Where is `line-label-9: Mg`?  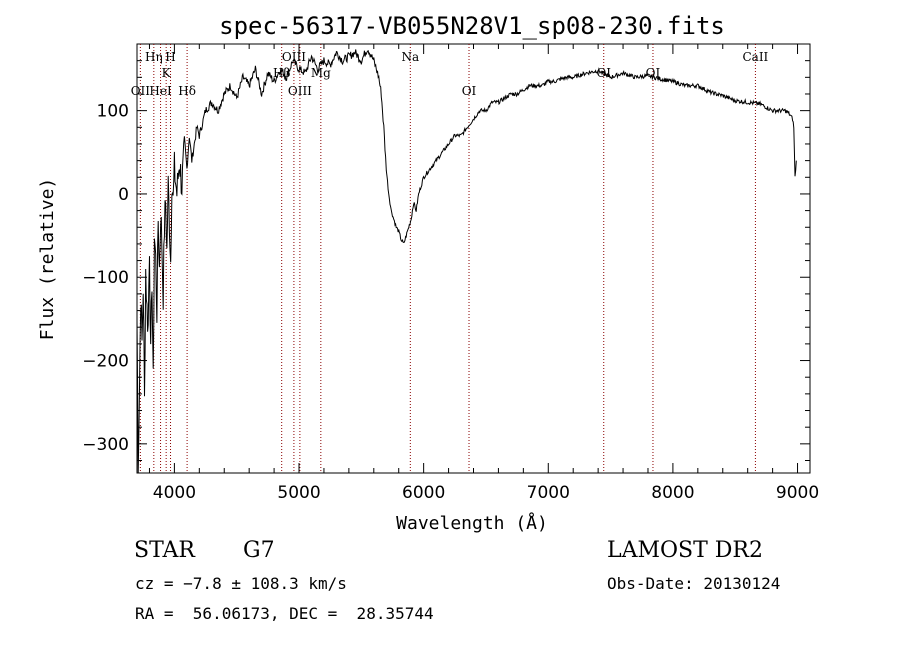
line-label-9: Mg is located at coordinates (321, 73).